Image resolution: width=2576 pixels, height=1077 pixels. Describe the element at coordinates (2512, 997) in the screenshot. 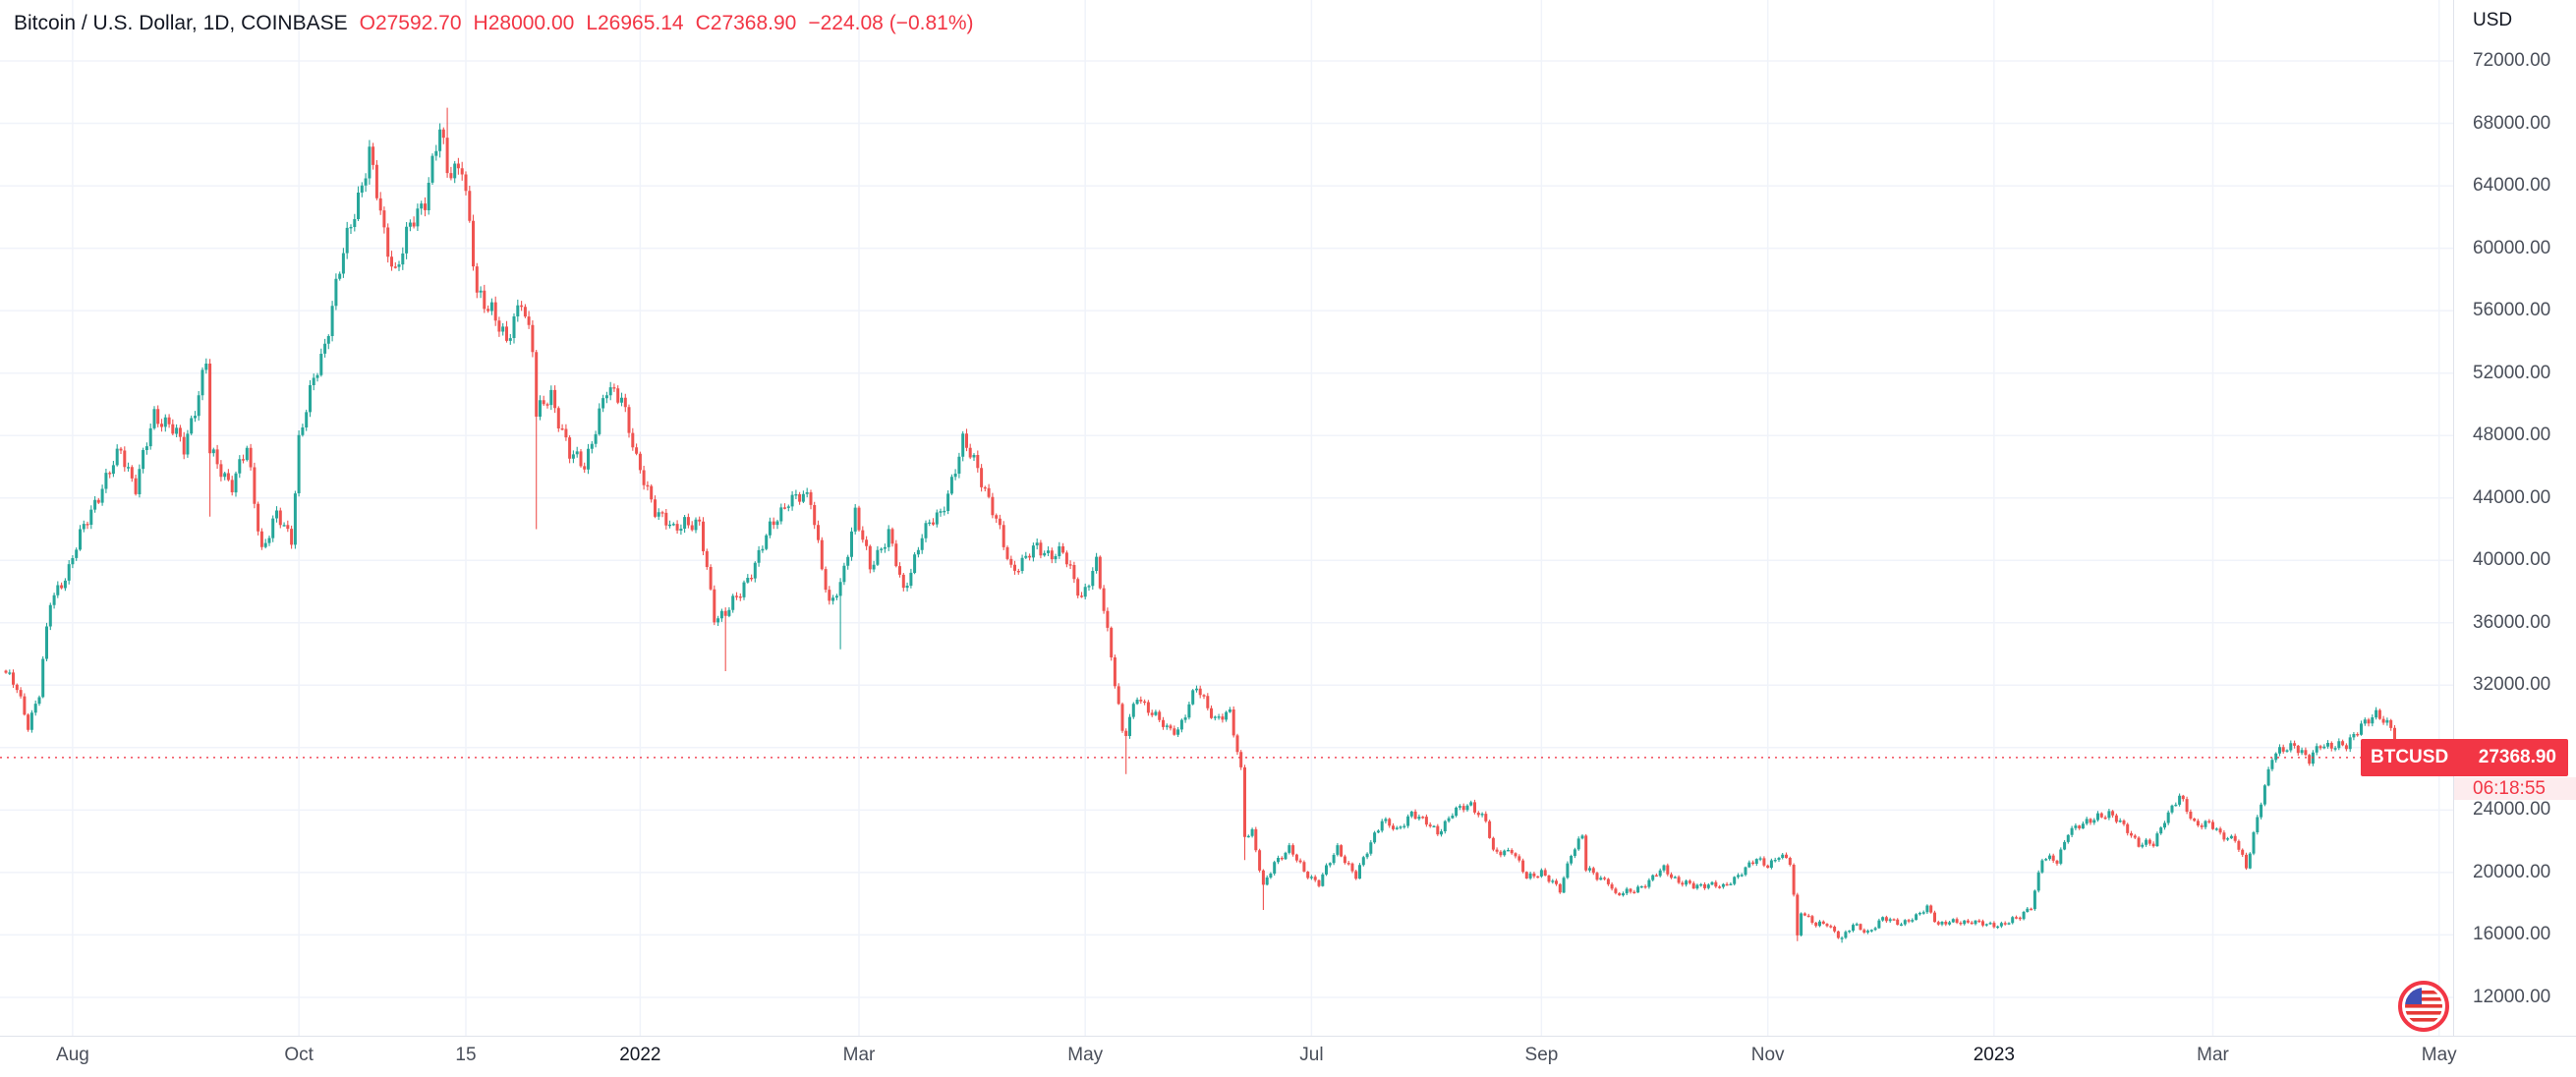

I see `price-tick-label: 12000.00` at that location.